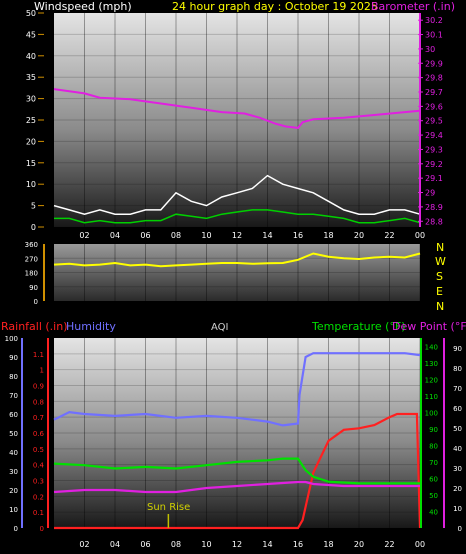 This screenshot has width=466, height=554. Describe the element at coordinates (457, 429) in the screenshot. I see `dew-y-tick-label: 50` at that location.